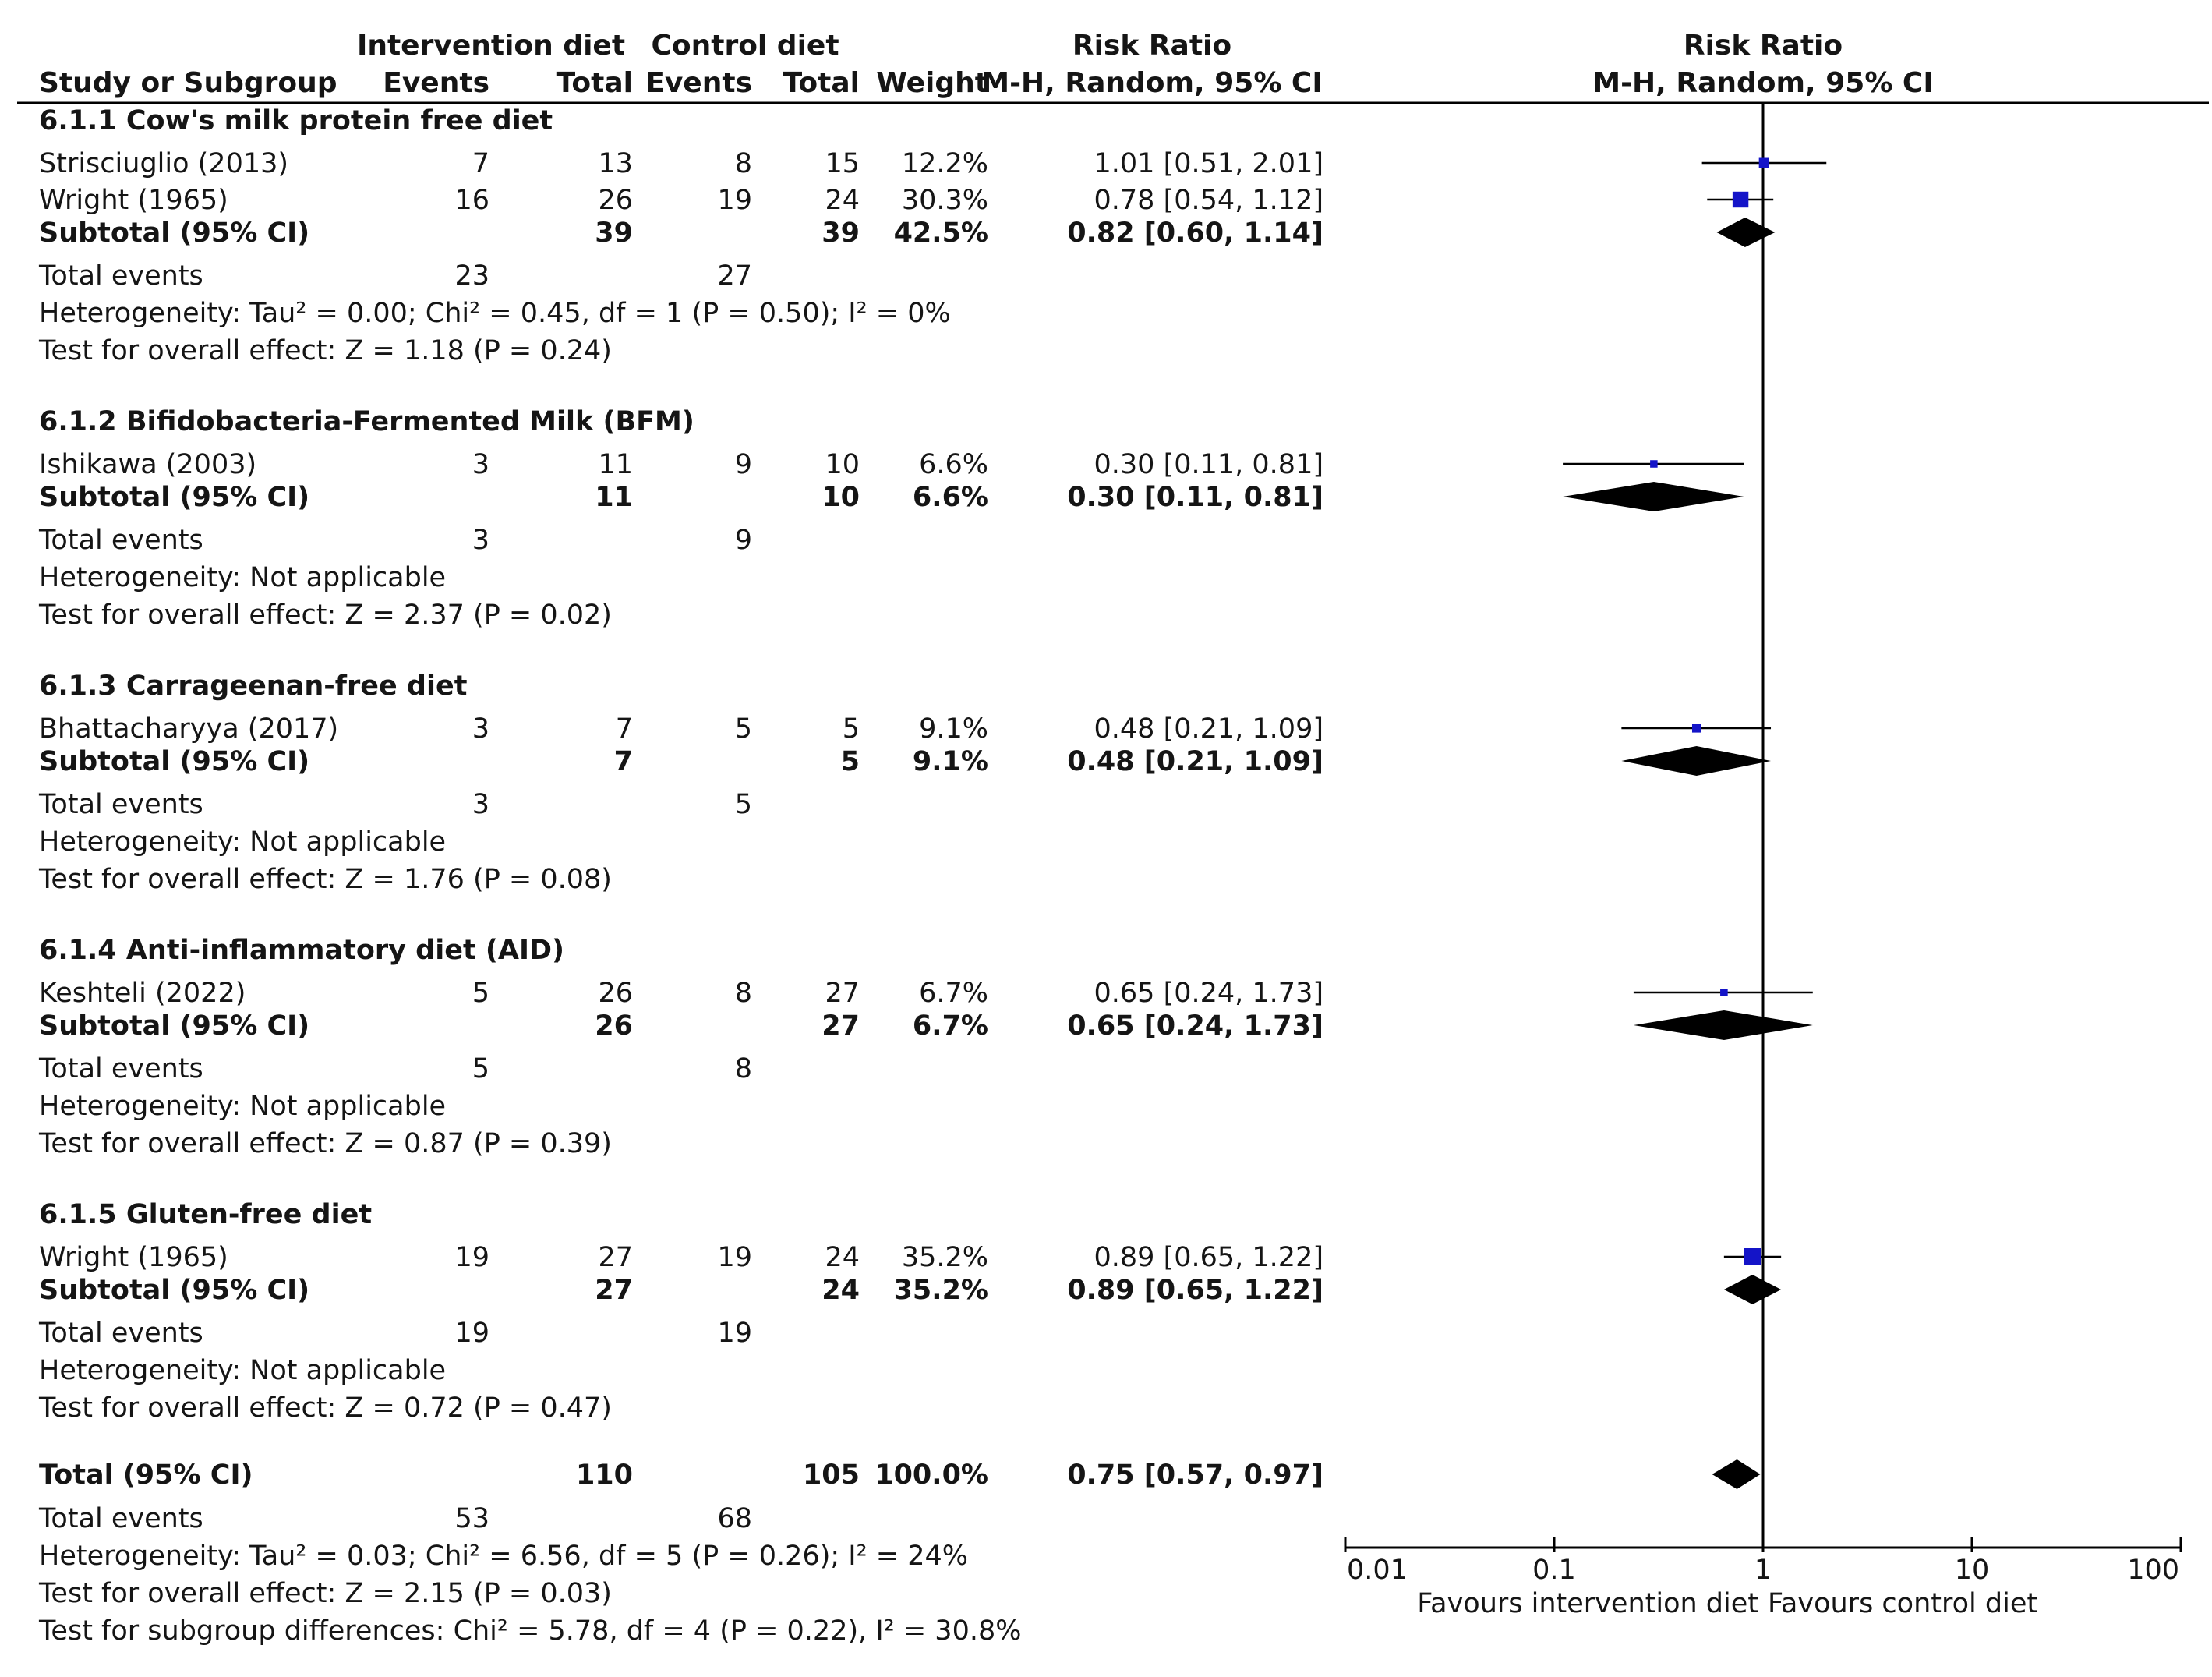 Image resolution: width=2212 pixels, height=1677 pixels. Describe the element at coordinates (945, 200) in the screenshot. I see `weight: 30.3%` at that location.